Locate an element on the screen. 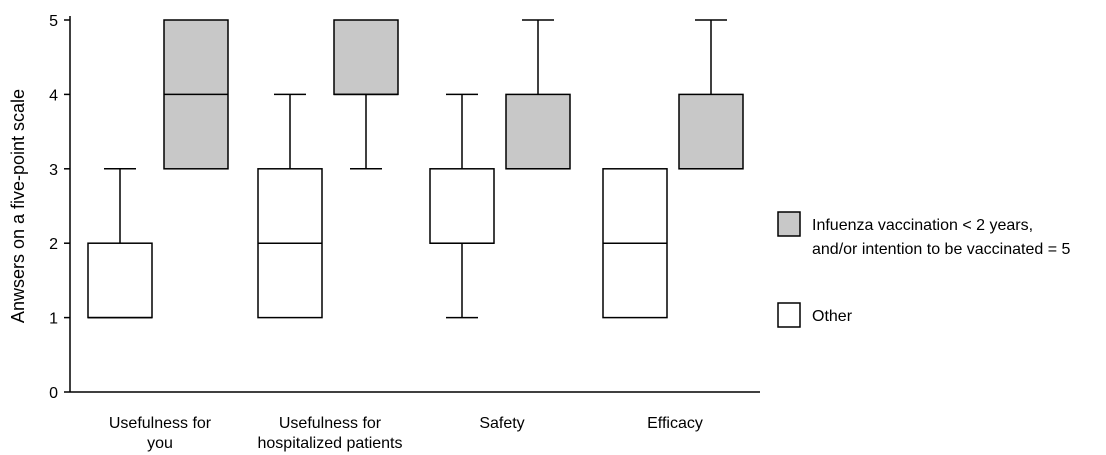 The height and width of the screenshot is (455, 1106). y-tick-label: 4 is located at coordinates (53, 95).